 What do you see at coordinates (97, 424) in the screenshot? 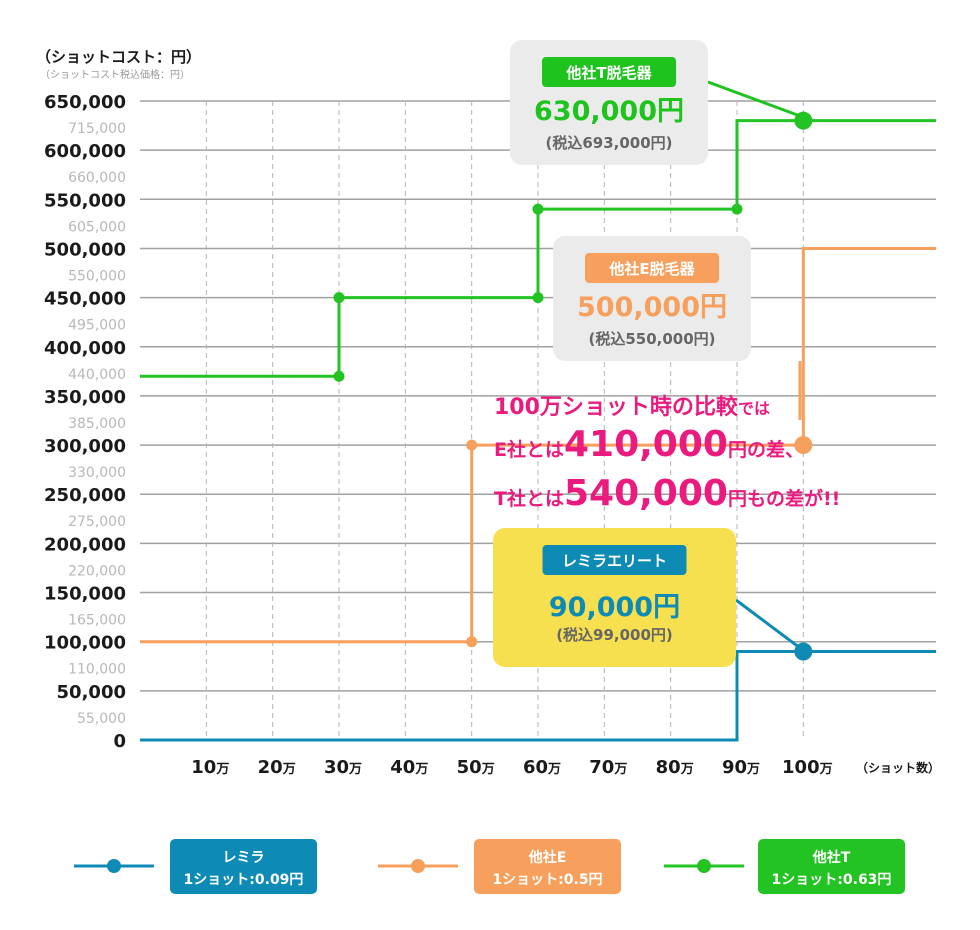
I see `y-tick-tax-label: 385,000` at bounding box center [97, 424].